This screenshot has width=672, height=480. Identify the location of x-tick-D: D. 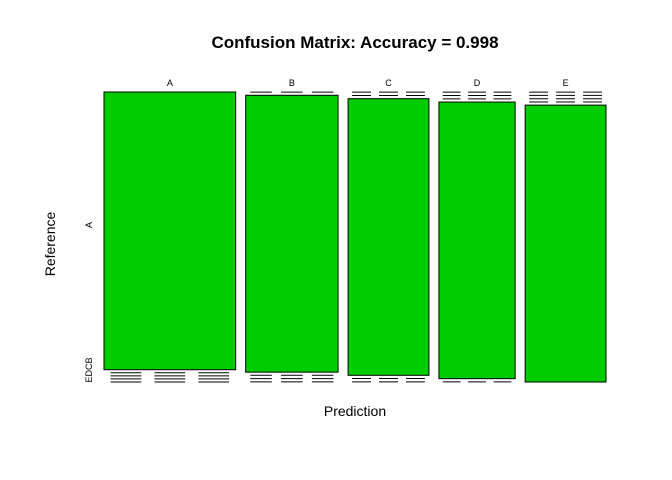
(477, 83).